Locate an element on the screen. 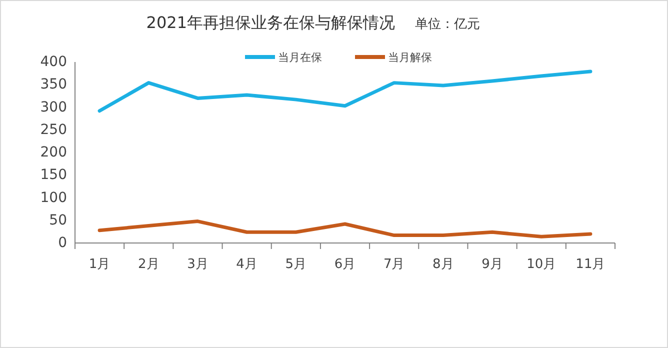 This screenshot has width=668, height=348. y-tick-label: 250 is located at coordinates (53, 130).